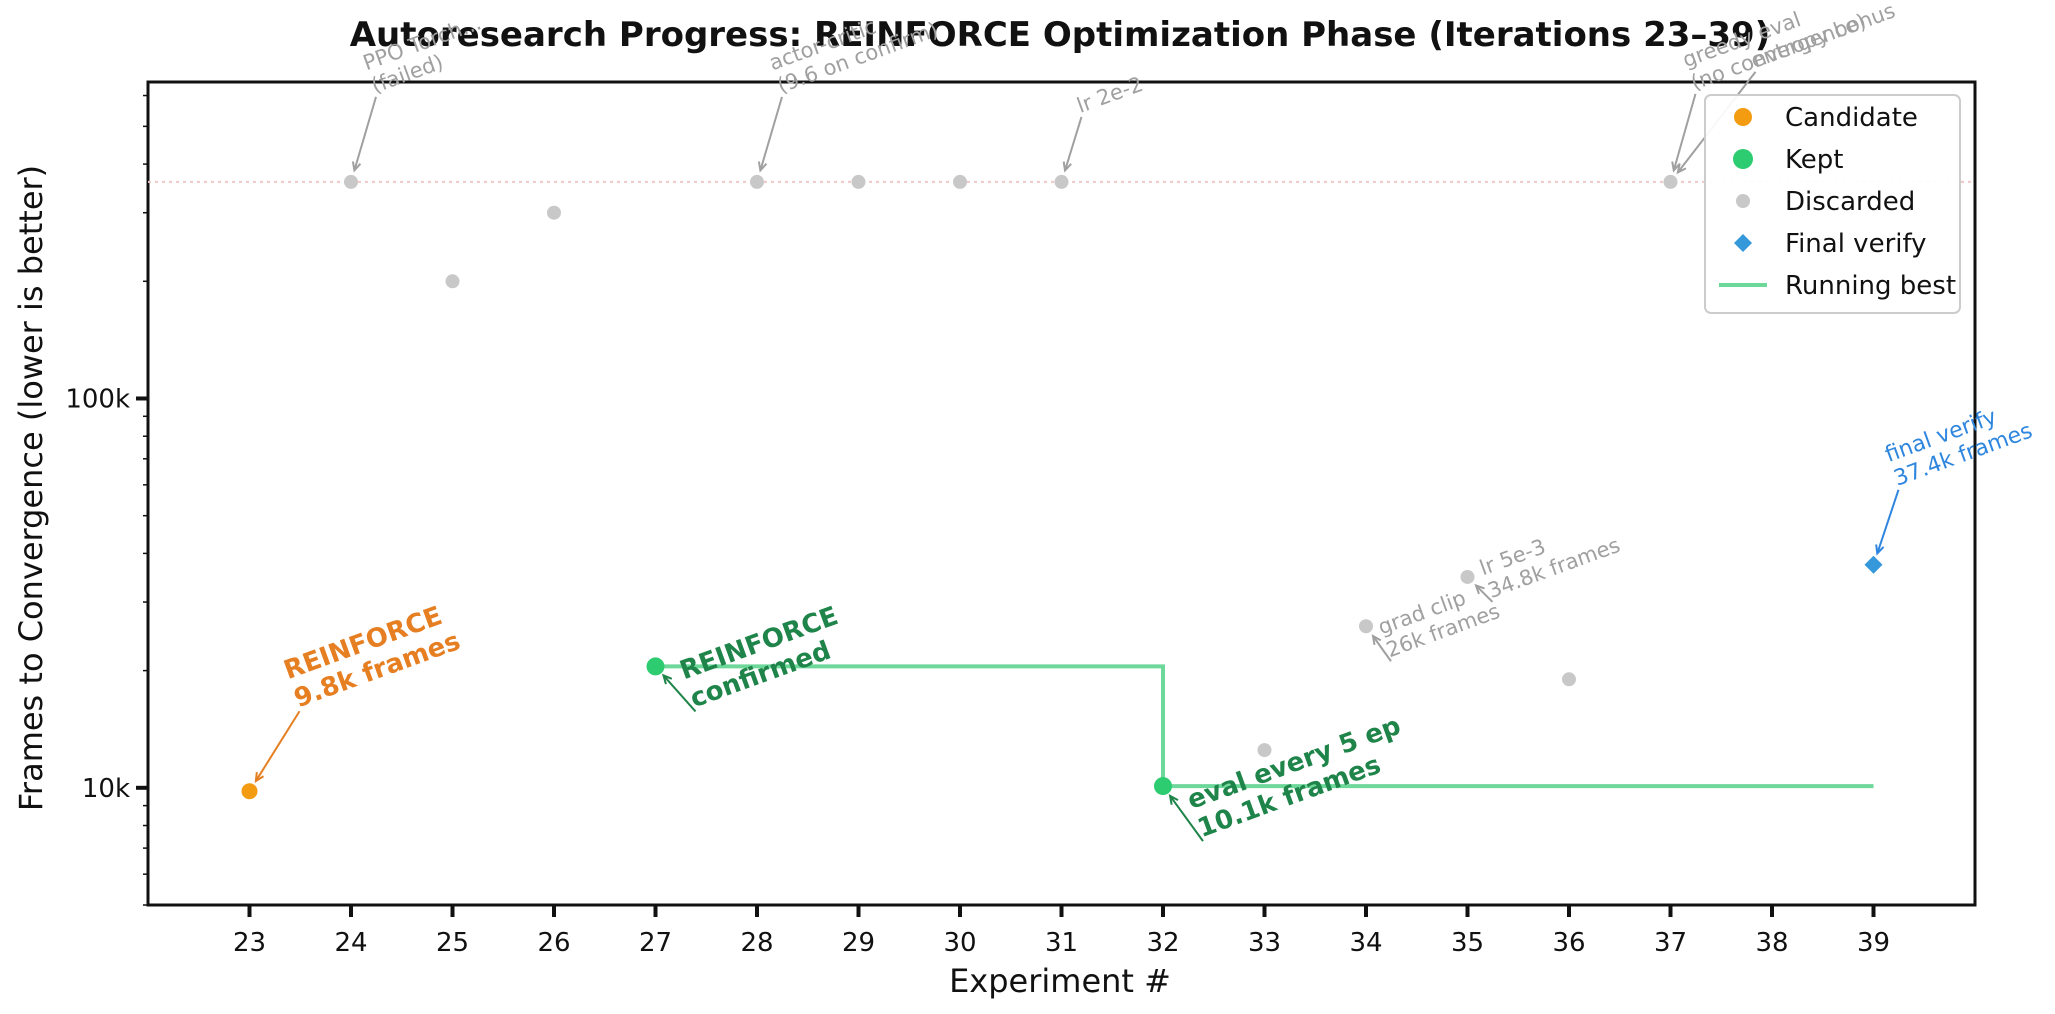 This screenshot has width=2055, height=1014. I want to click on legend-item: Running best, so click(1837, 286).